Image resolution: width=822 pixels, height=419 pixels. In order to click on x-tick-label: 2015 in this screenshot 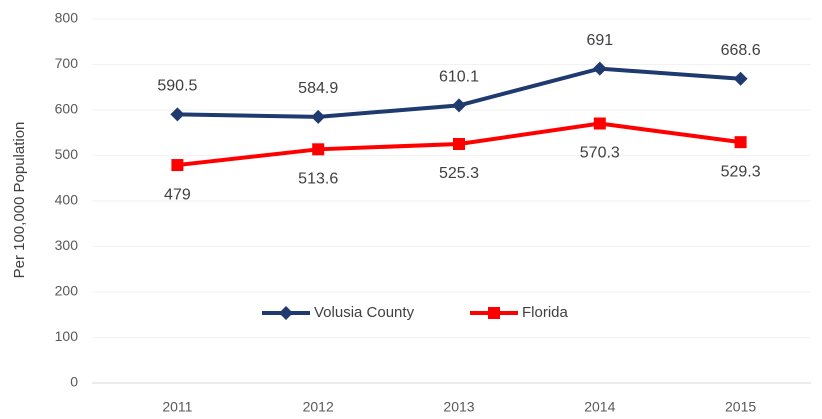, I will do `click(740, 407)`.